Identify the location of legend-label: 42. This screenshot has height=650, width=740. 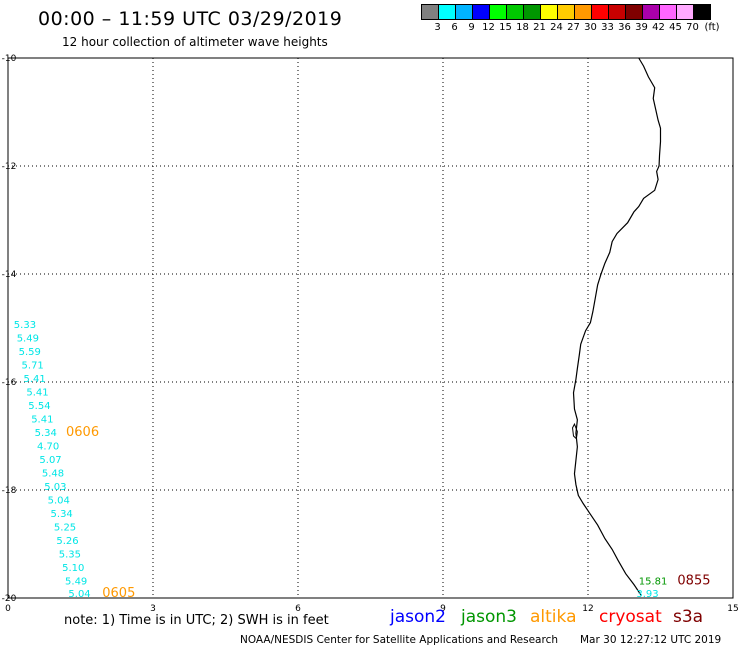
(658, 27).